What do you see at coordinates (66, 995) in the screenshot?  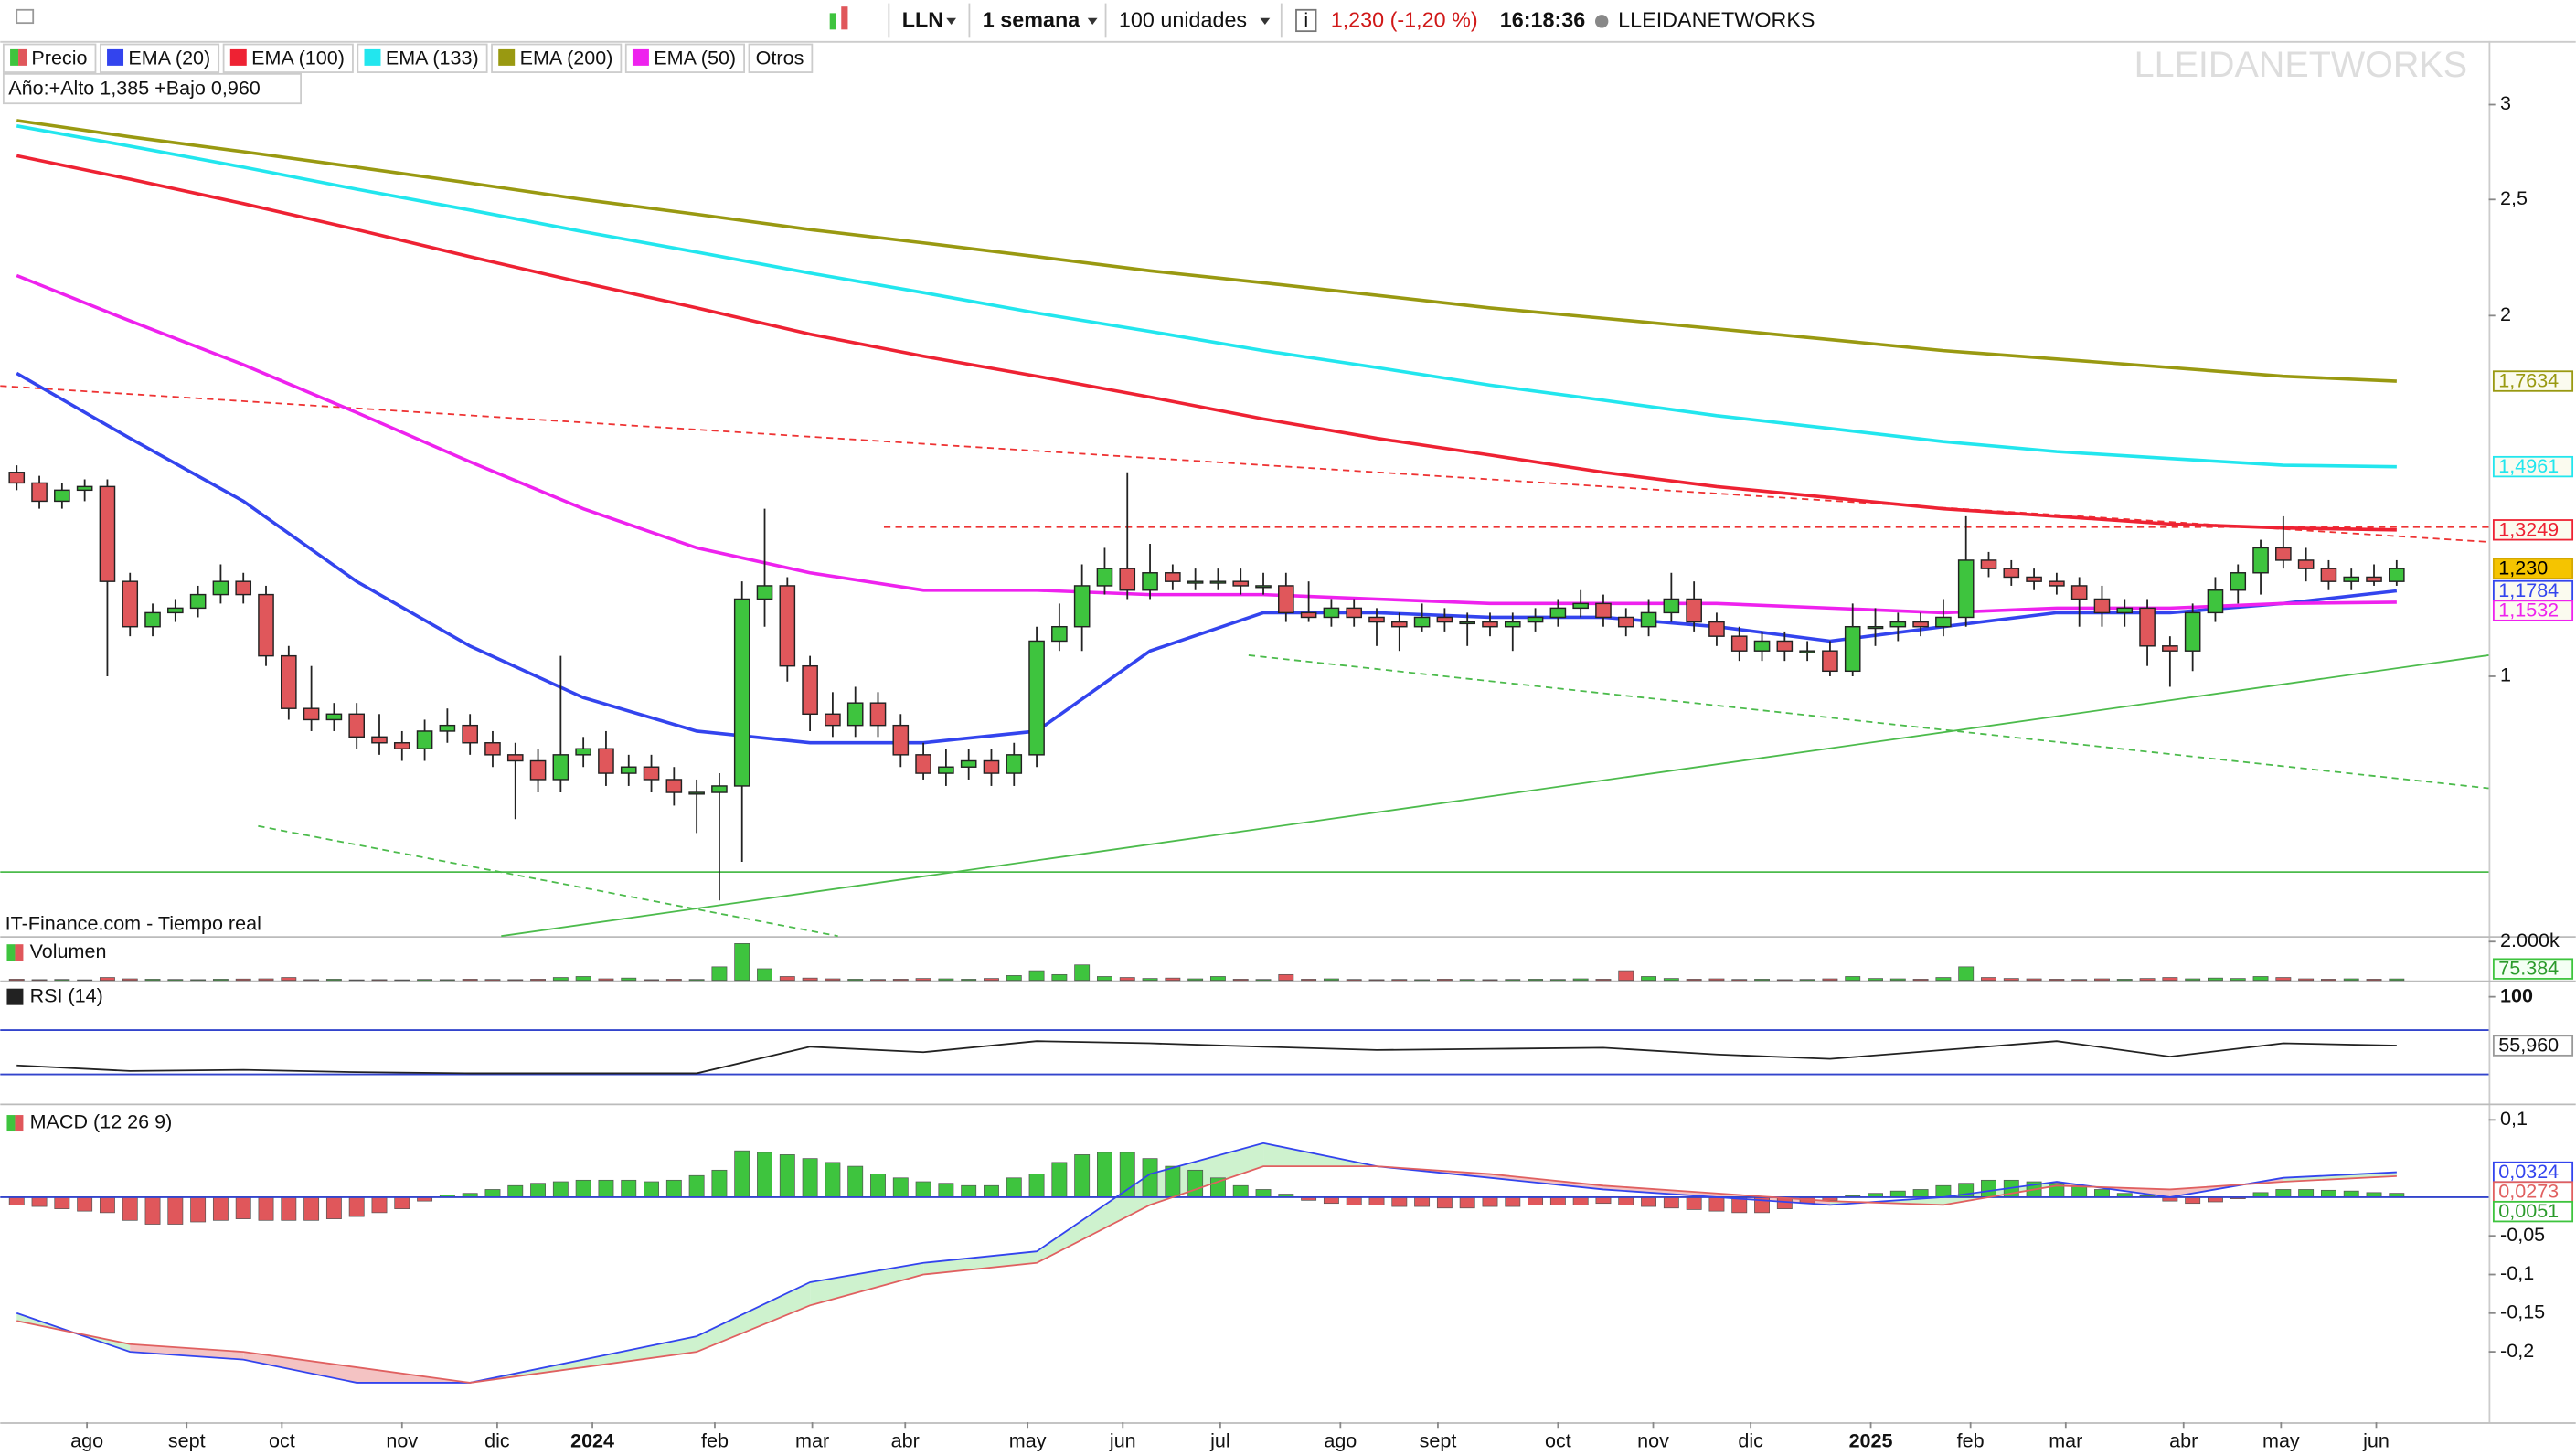 I see `pane-title: RSI (14)` at bounding box center [66, 995].